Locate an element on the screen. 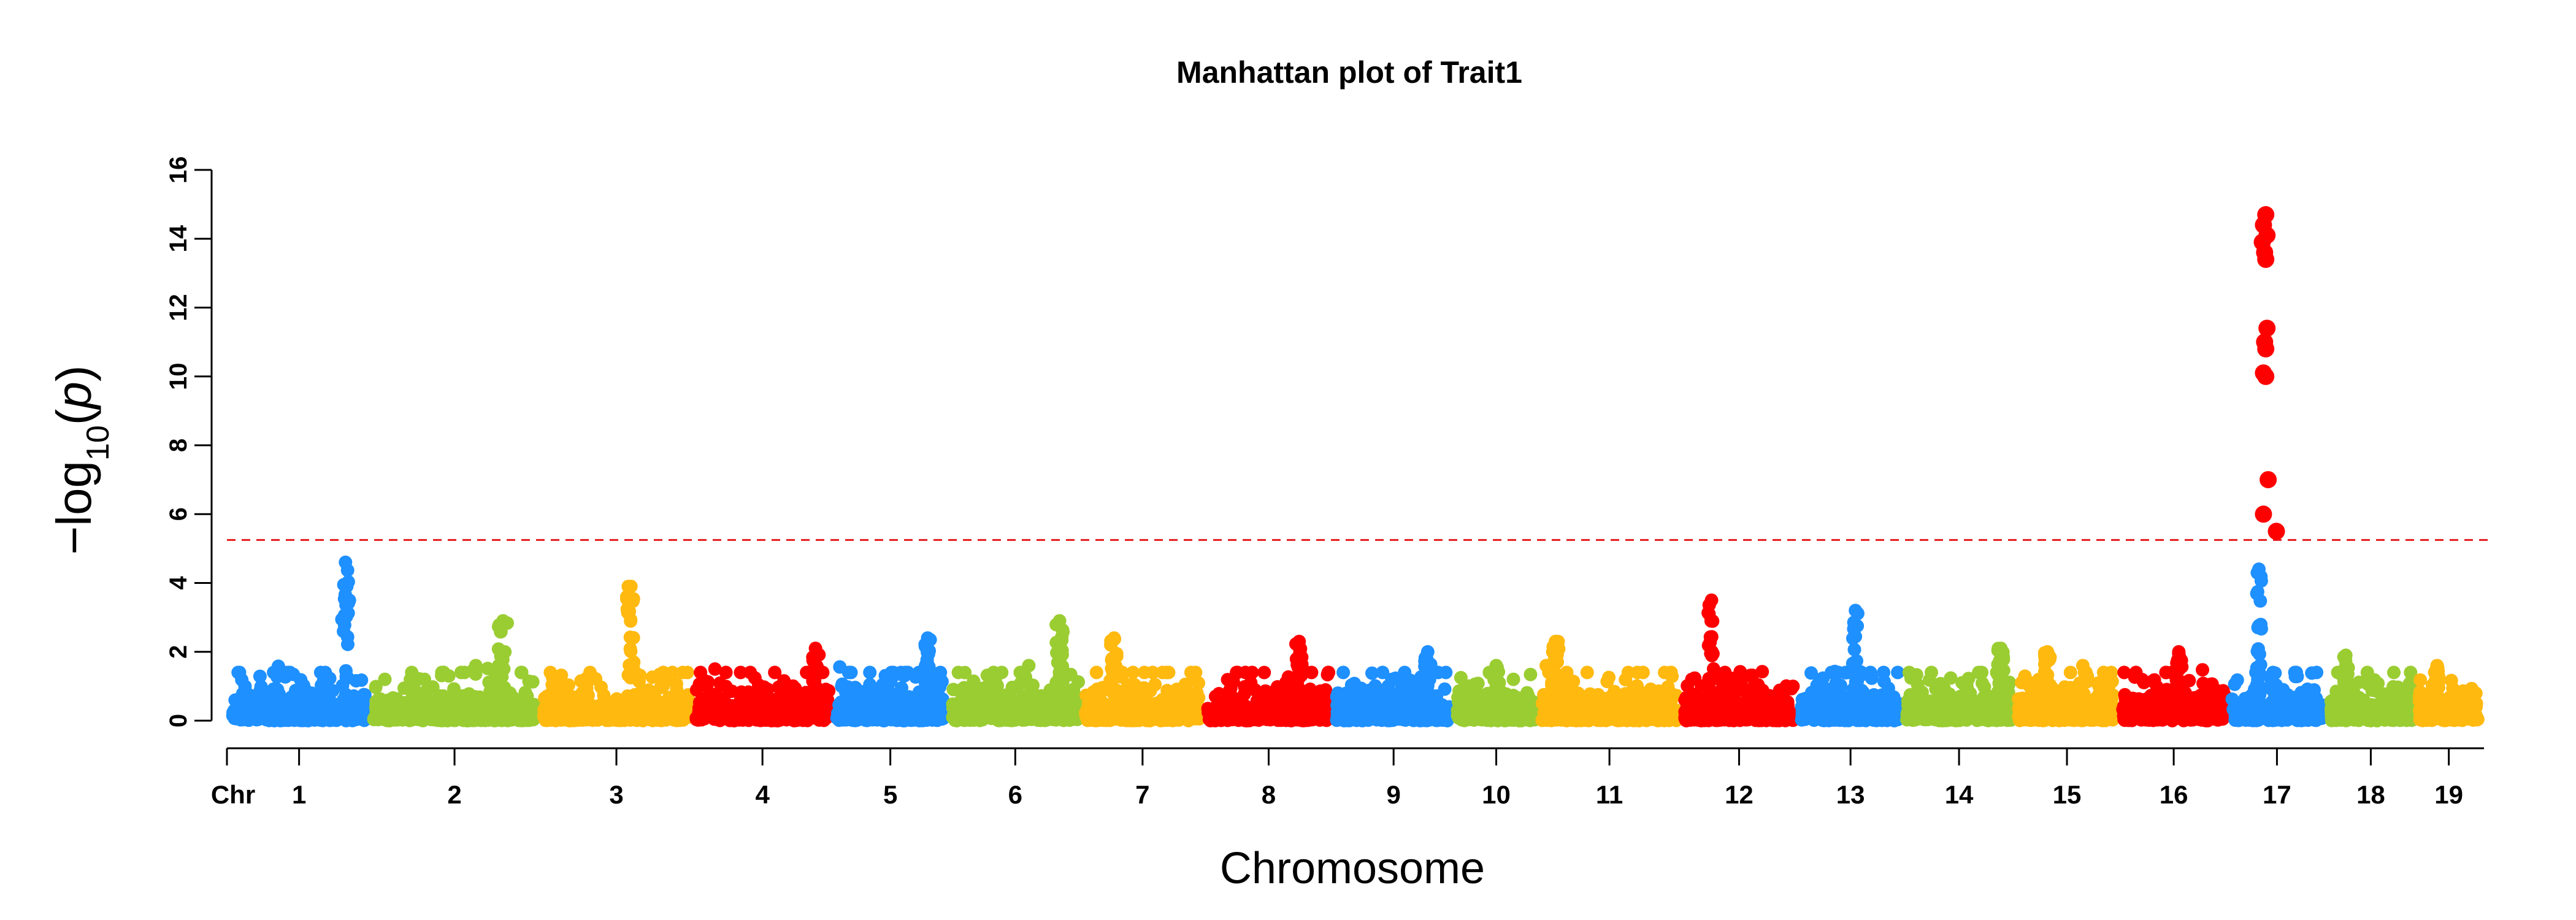  x-tick-label-chr-15: 15 is located at coordinates (2067, 794).